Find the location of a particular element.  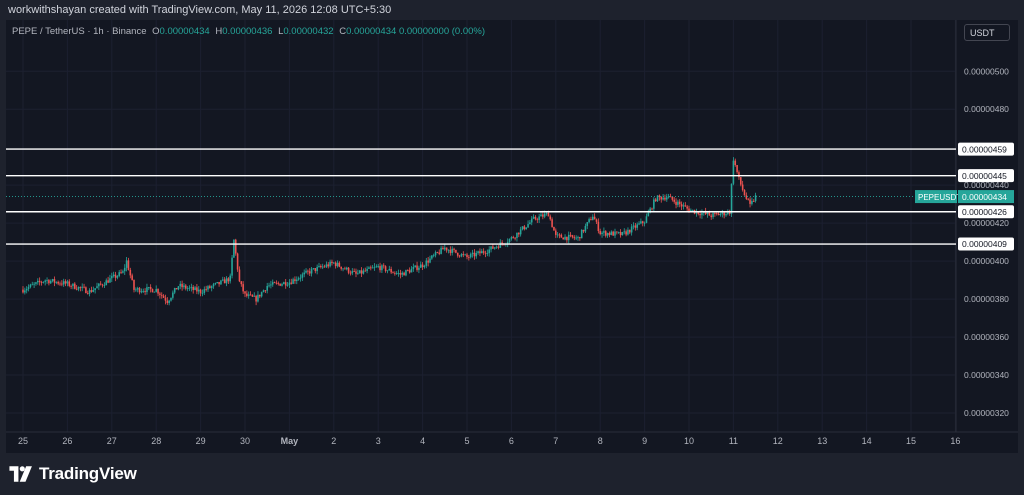

last-price-marker: PEPEUSDT 0.00000434 is located at coordinates (510, 197).